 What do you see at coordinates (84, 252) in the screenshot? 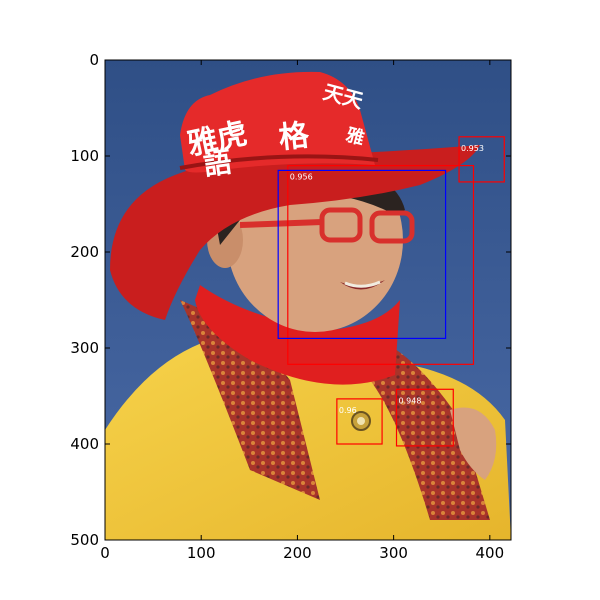
I see `y-tick-label-200: 200` at bounding box center [84, 252].